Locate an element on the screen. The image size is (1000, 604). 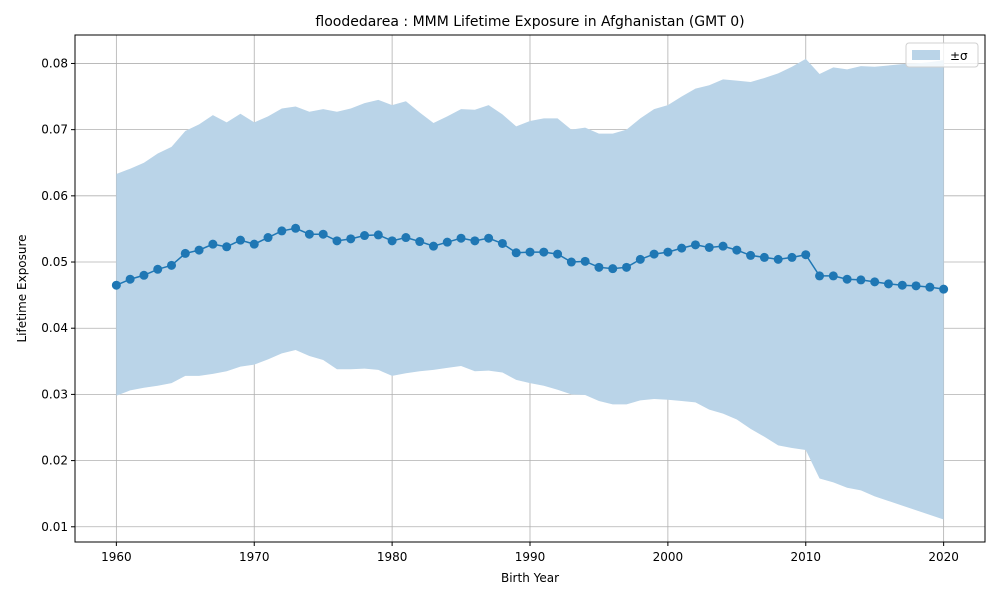
legend: ±σ is located at coordinates (942, 55).